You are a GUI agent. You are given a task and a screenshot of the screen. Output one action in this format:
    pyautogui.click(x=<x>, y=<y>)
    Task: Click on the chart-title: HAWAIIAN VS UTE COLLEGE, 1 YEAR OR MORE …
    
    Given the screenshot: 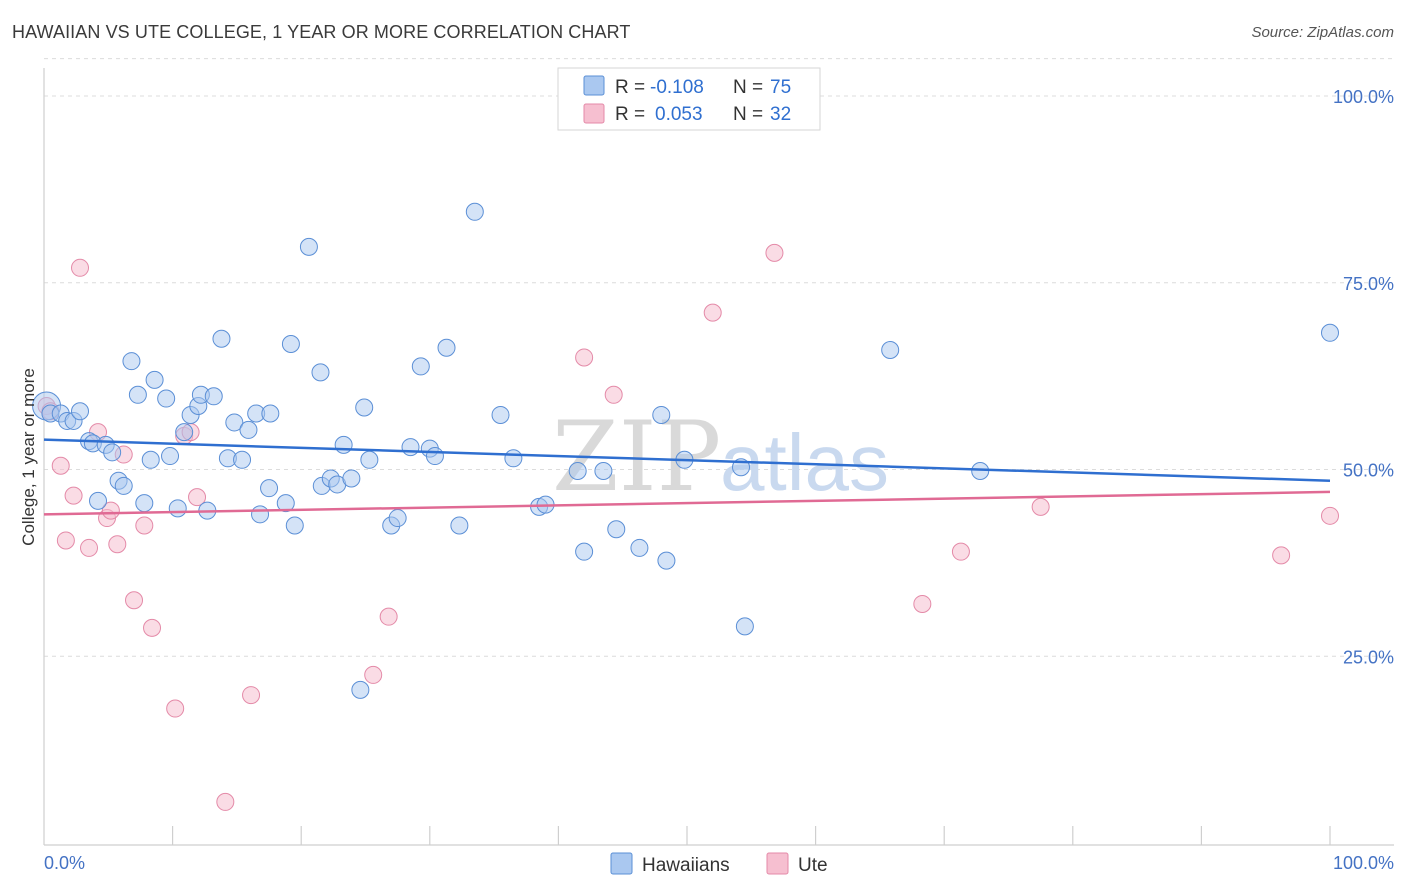 What is the action you would take?
    pyautogui.click(x=321, y=32)
    